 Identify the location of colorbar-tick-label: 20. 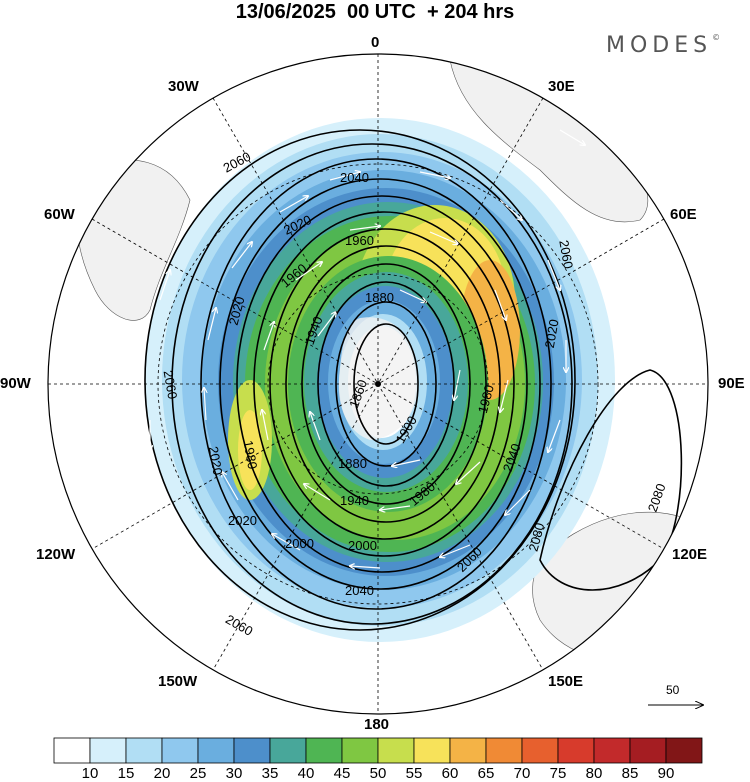
(162, 773).